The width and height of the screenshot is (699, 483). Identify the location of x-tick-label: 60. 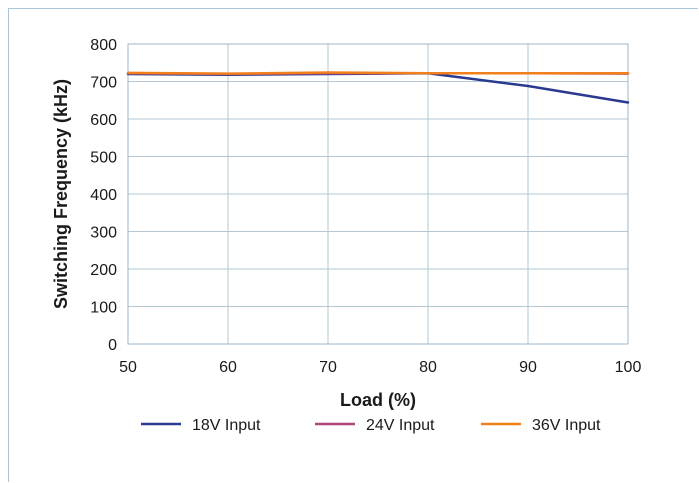
(228, 367).